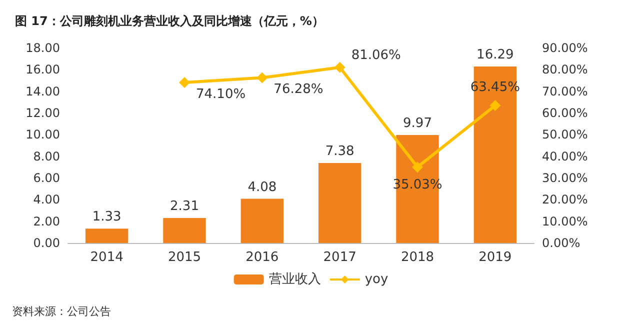 This screenshot has width=622, height=329. What do you see at coordinates (262, 257) in the screenshot?
I see `x-tick-label: 2016` at bounding box center [262, 257].